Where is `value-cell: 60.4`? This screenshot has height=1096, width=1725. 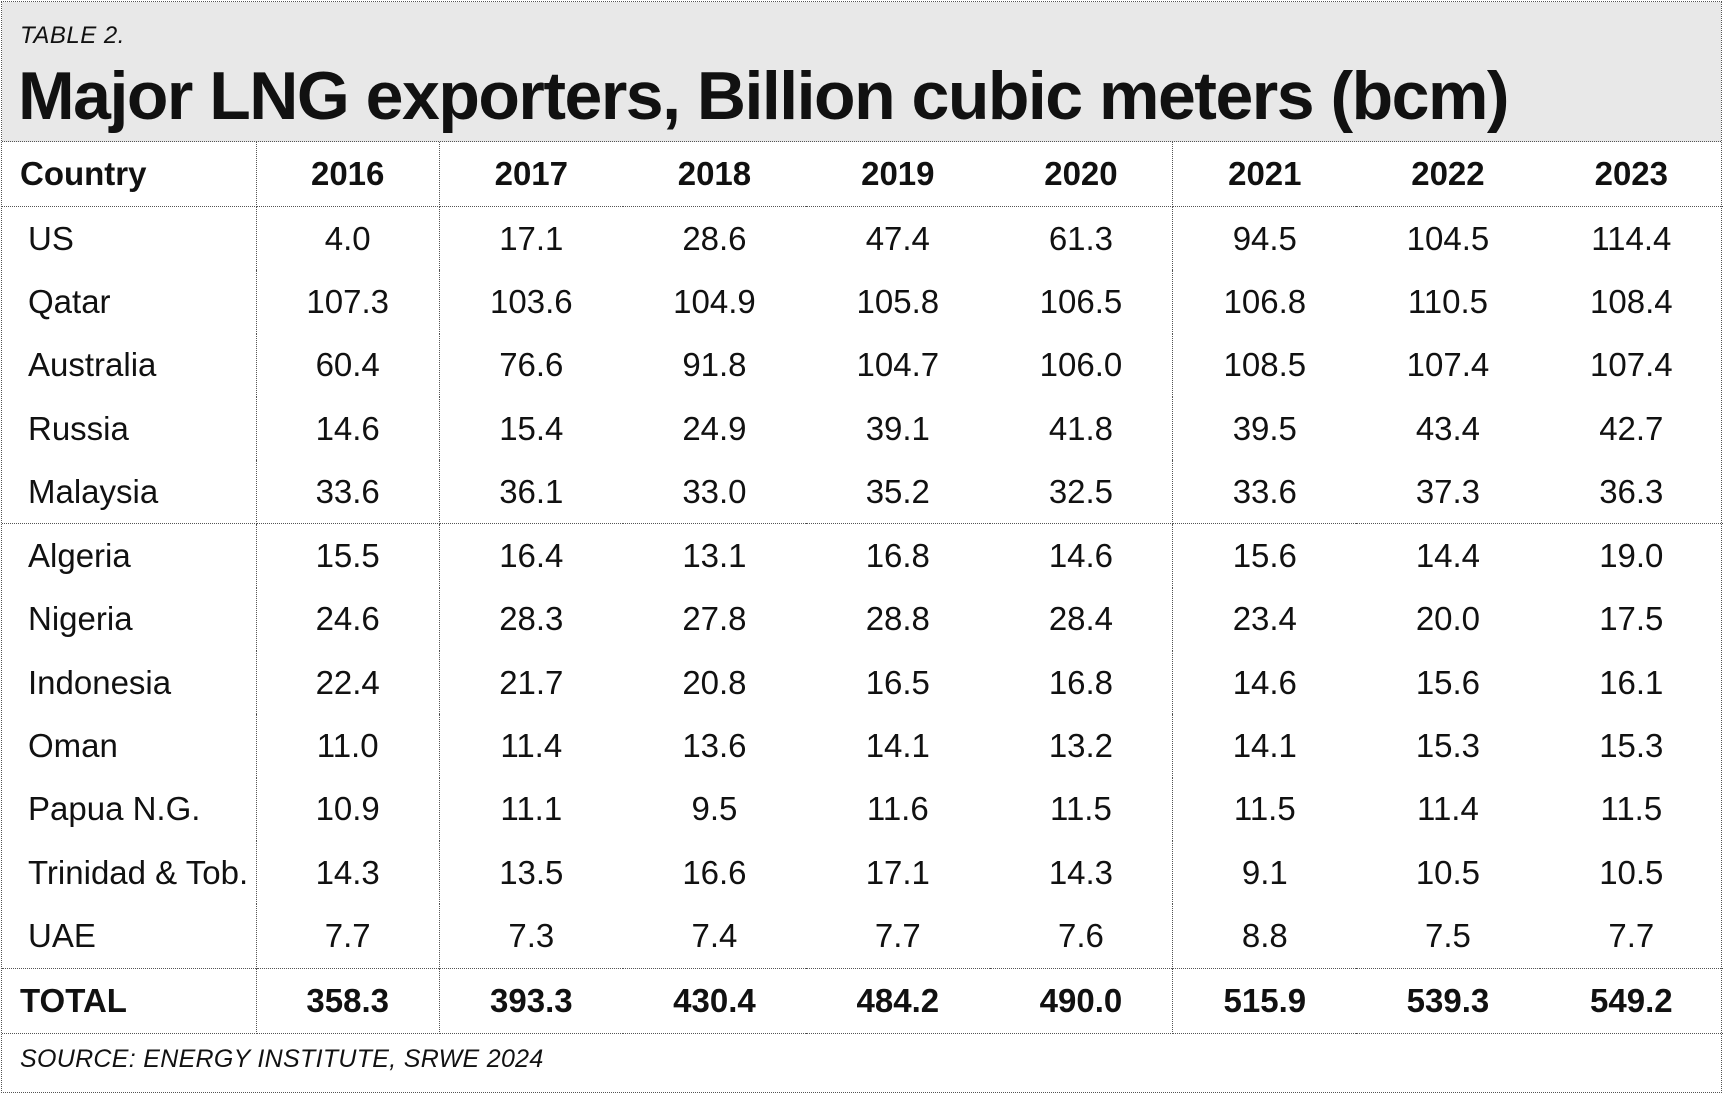
value-cell: 60.4 is located at coordinates (348, 365).